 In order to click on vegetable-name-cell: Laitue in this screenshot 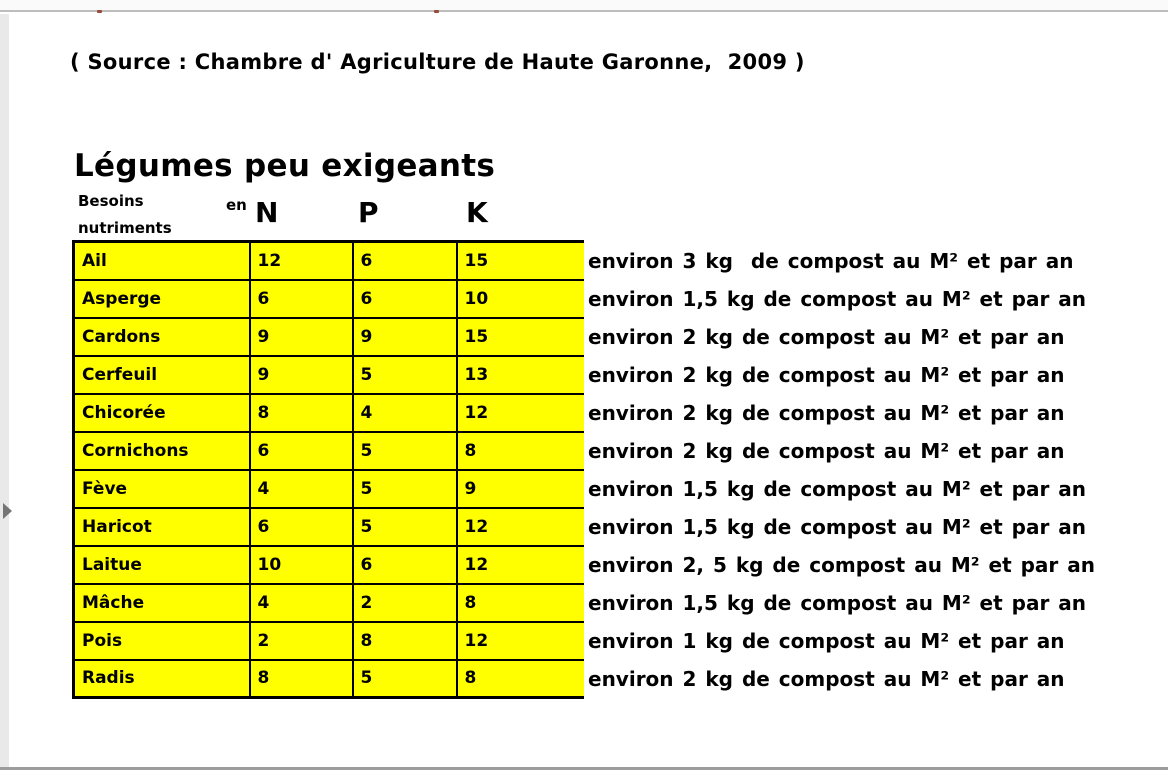, I will do `click(162, 564)`.